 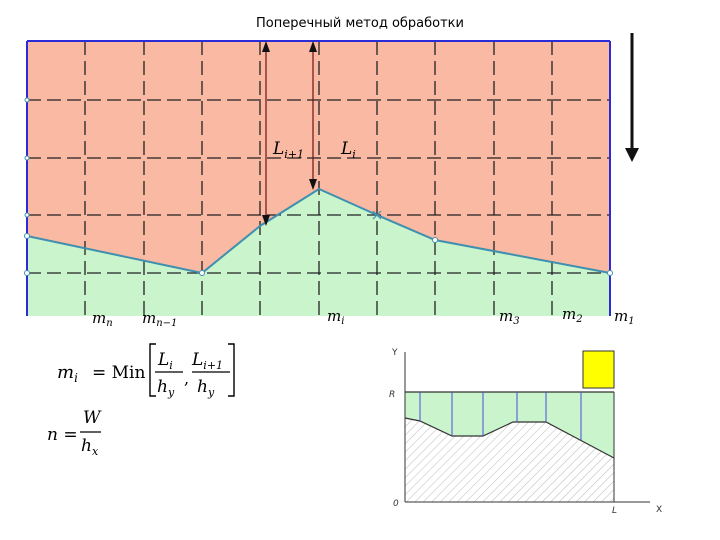 I want to click on m-label-n: mn, so click(x=102, y=319).